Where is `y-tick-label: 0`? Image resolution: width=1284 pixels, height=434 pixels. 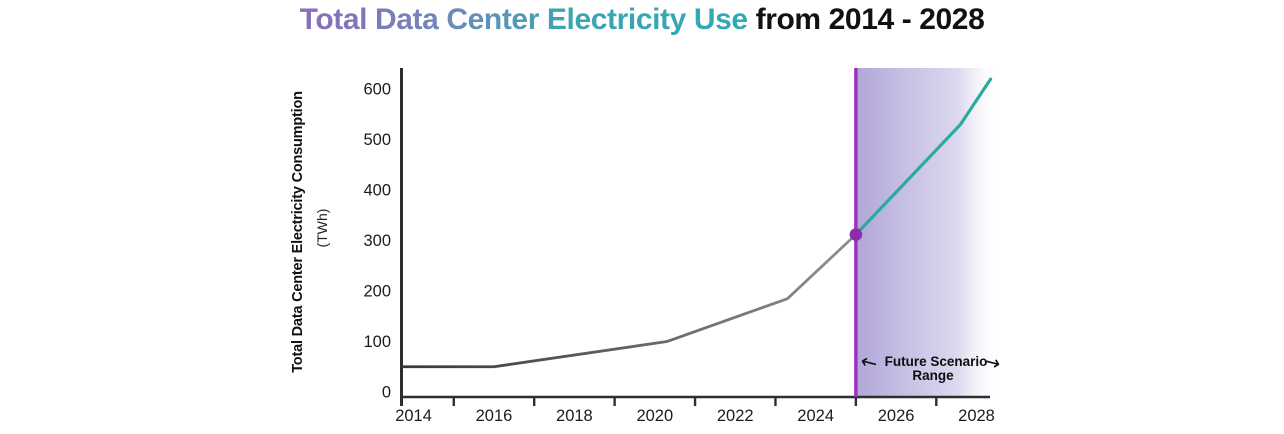 y-tick-label: 0 is located at coordinates (386, 393).